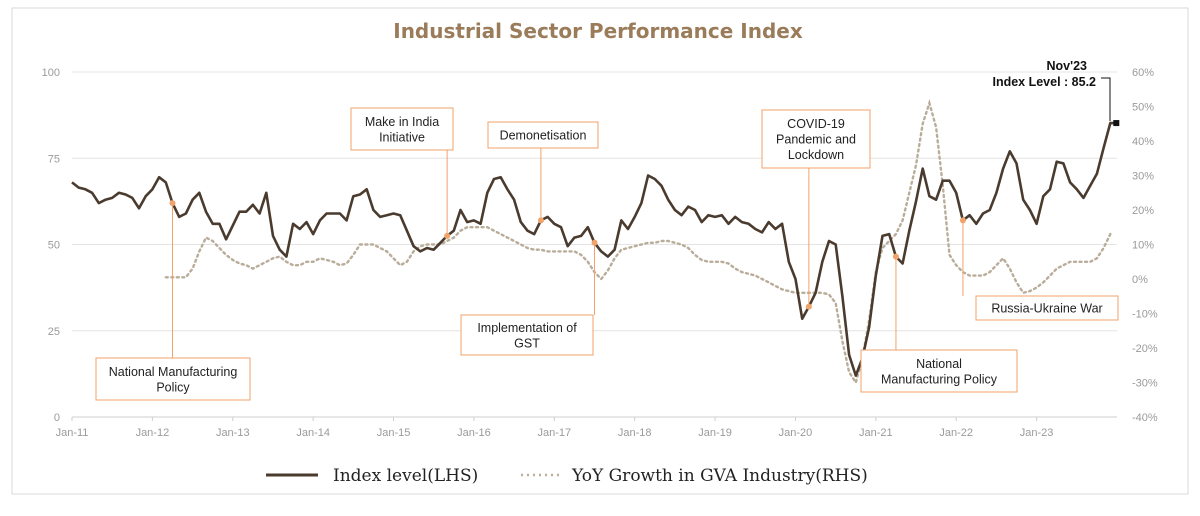 This screenshot has width=1200, height=516. What do you see at coordinates (1106, 99) in the screenshot?
I see `callout-leader` at bounding box center [1106, 99].